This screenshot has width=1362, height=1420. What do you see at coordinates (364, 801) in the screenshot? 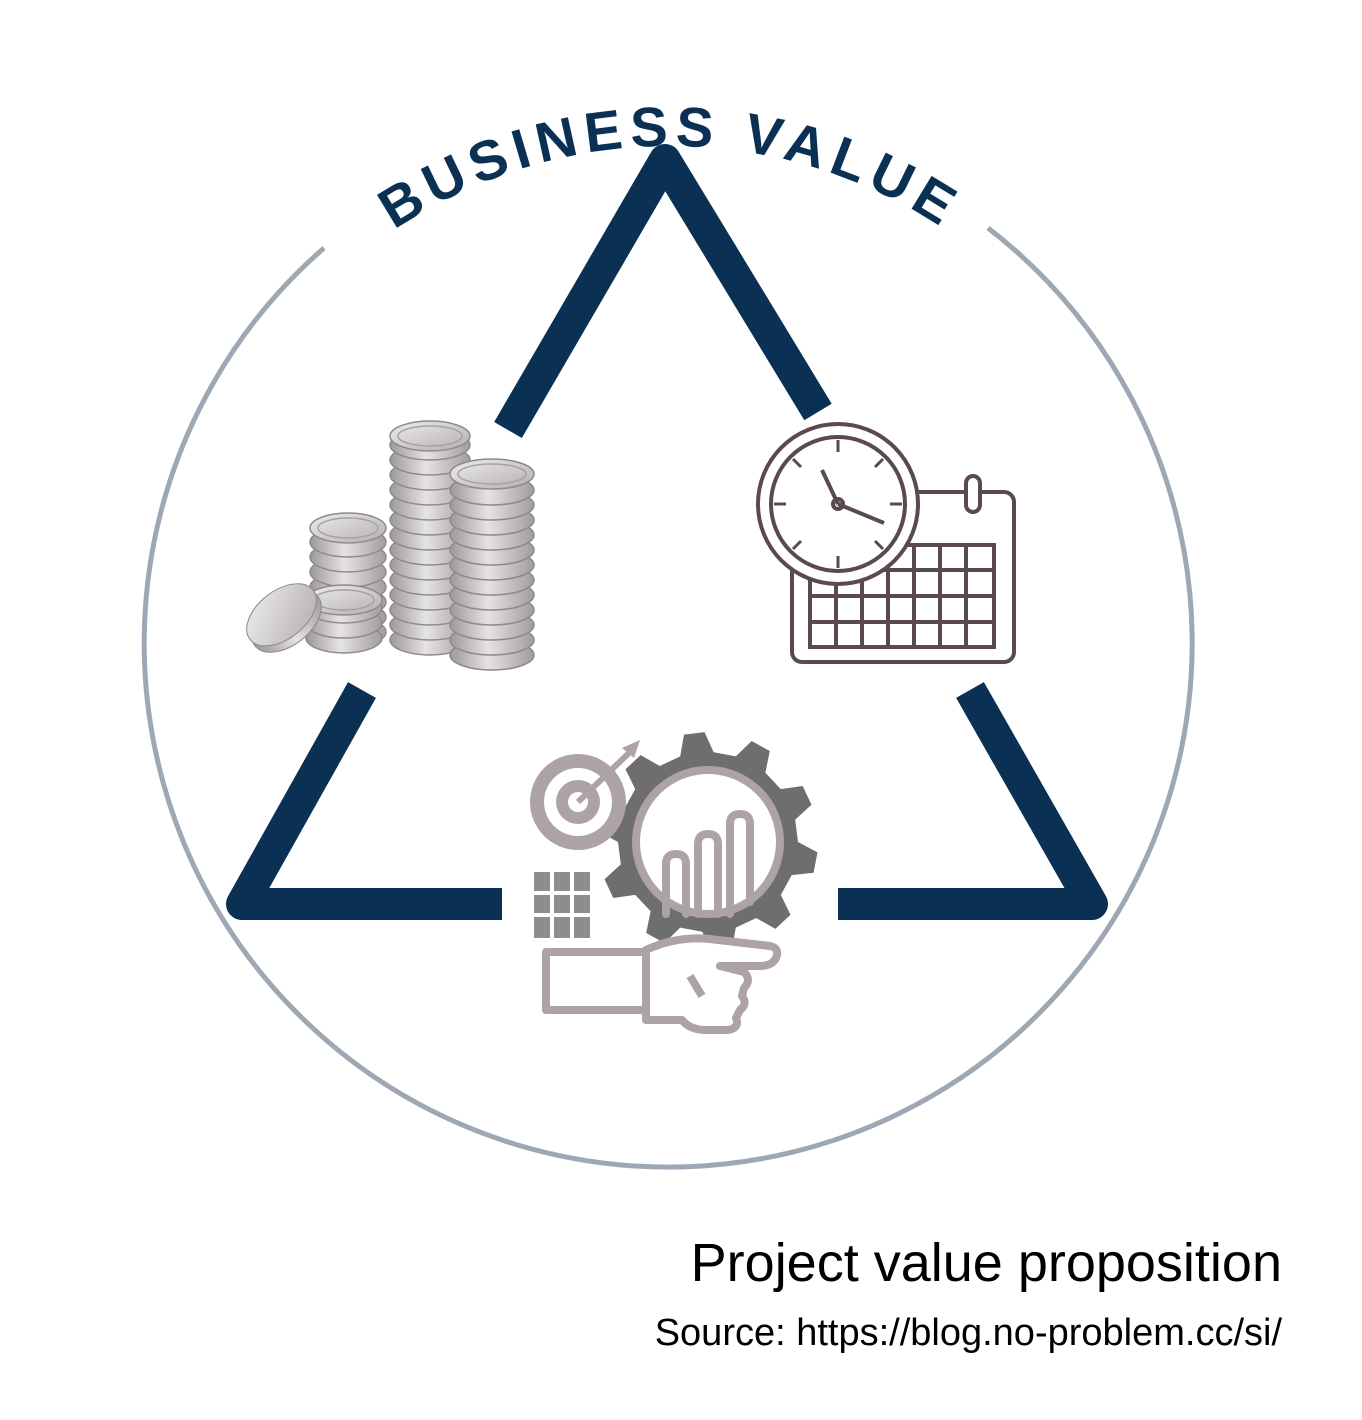
I see `triangle-left-segment` at bounding box center [364, 801].